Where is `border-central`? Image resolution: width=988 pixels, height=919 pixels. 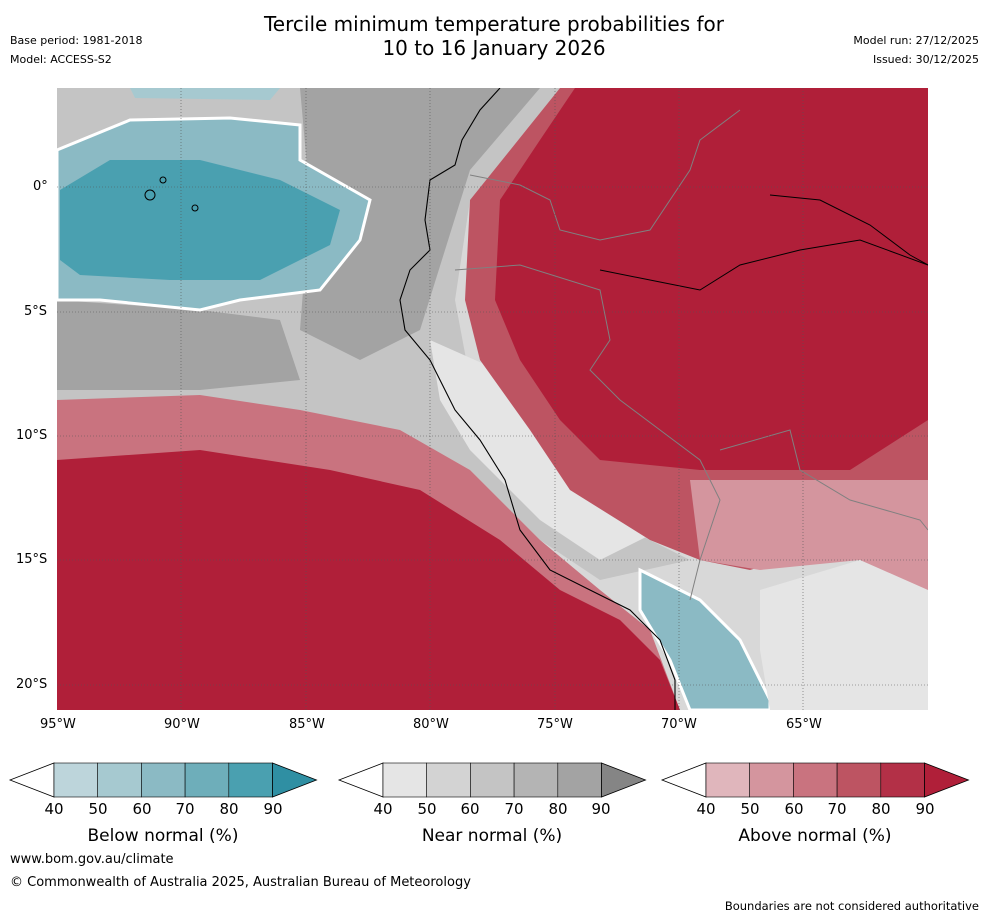
border-central is located at coordinates (587, 432).